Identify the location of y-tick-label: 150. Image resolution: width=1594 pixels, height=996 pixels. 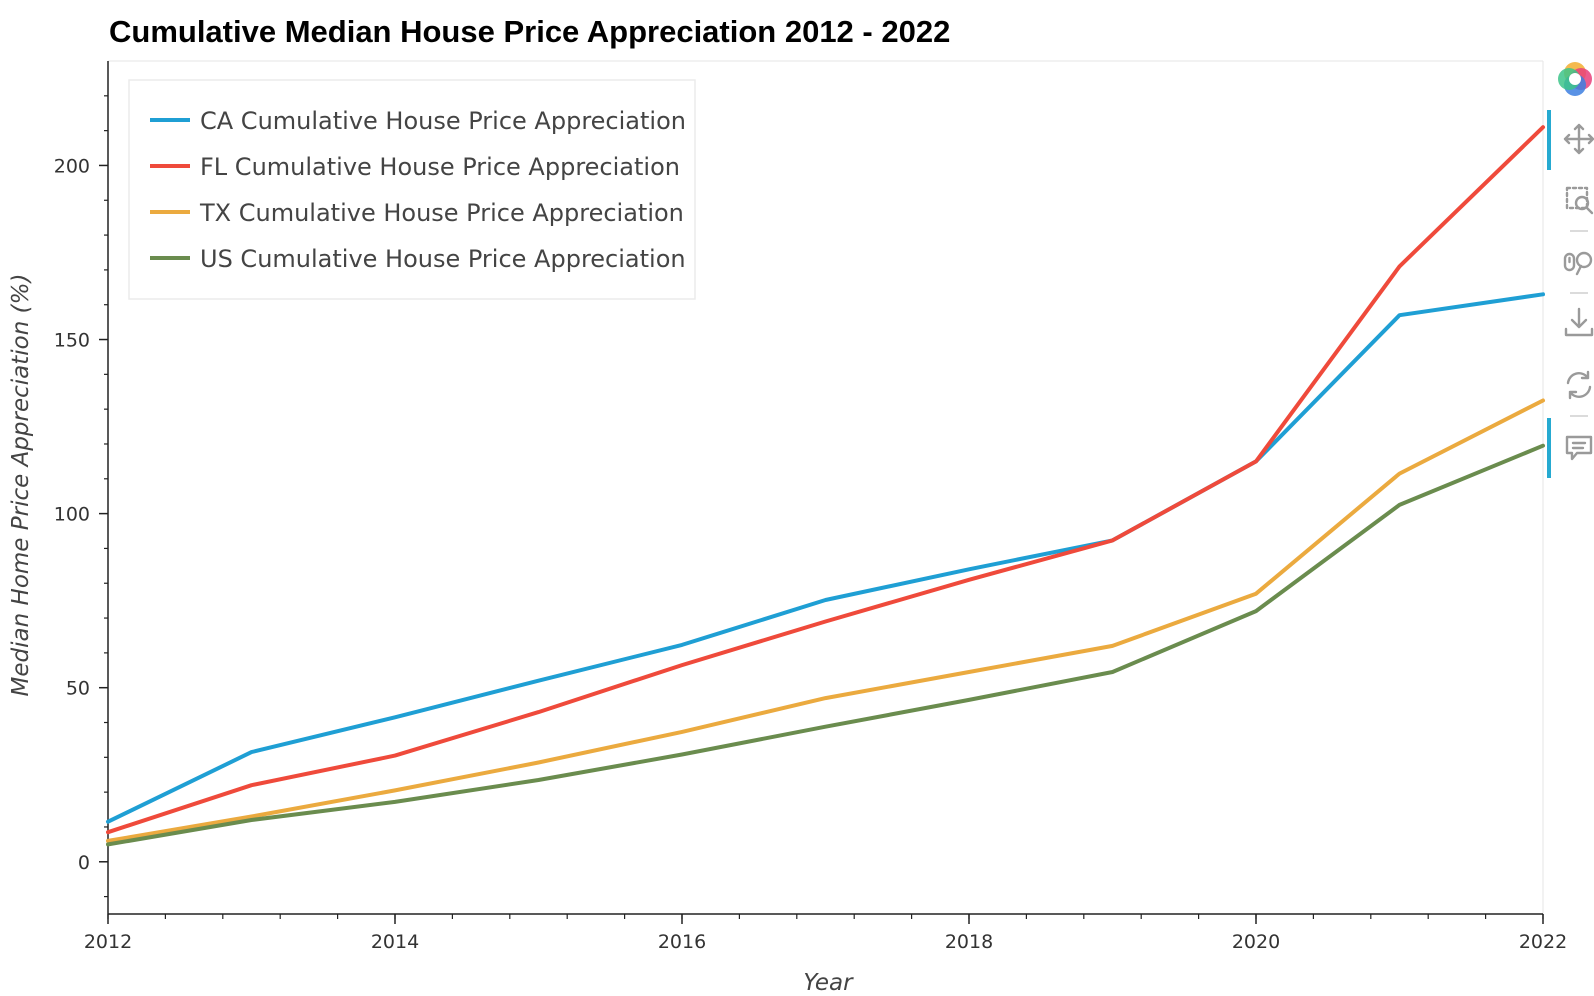
(72, 341).